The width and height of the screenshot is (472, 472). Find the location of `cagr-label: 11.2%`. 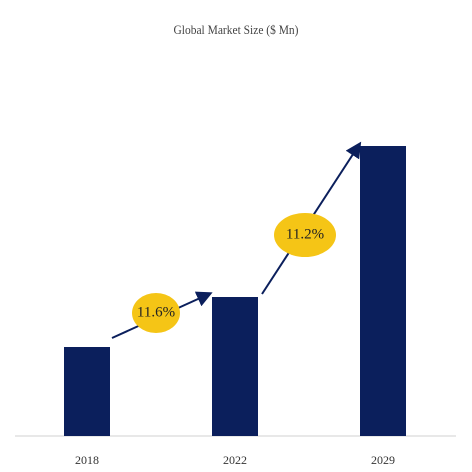

cagr-label: 11.2% is located at coordinates (305, 234).